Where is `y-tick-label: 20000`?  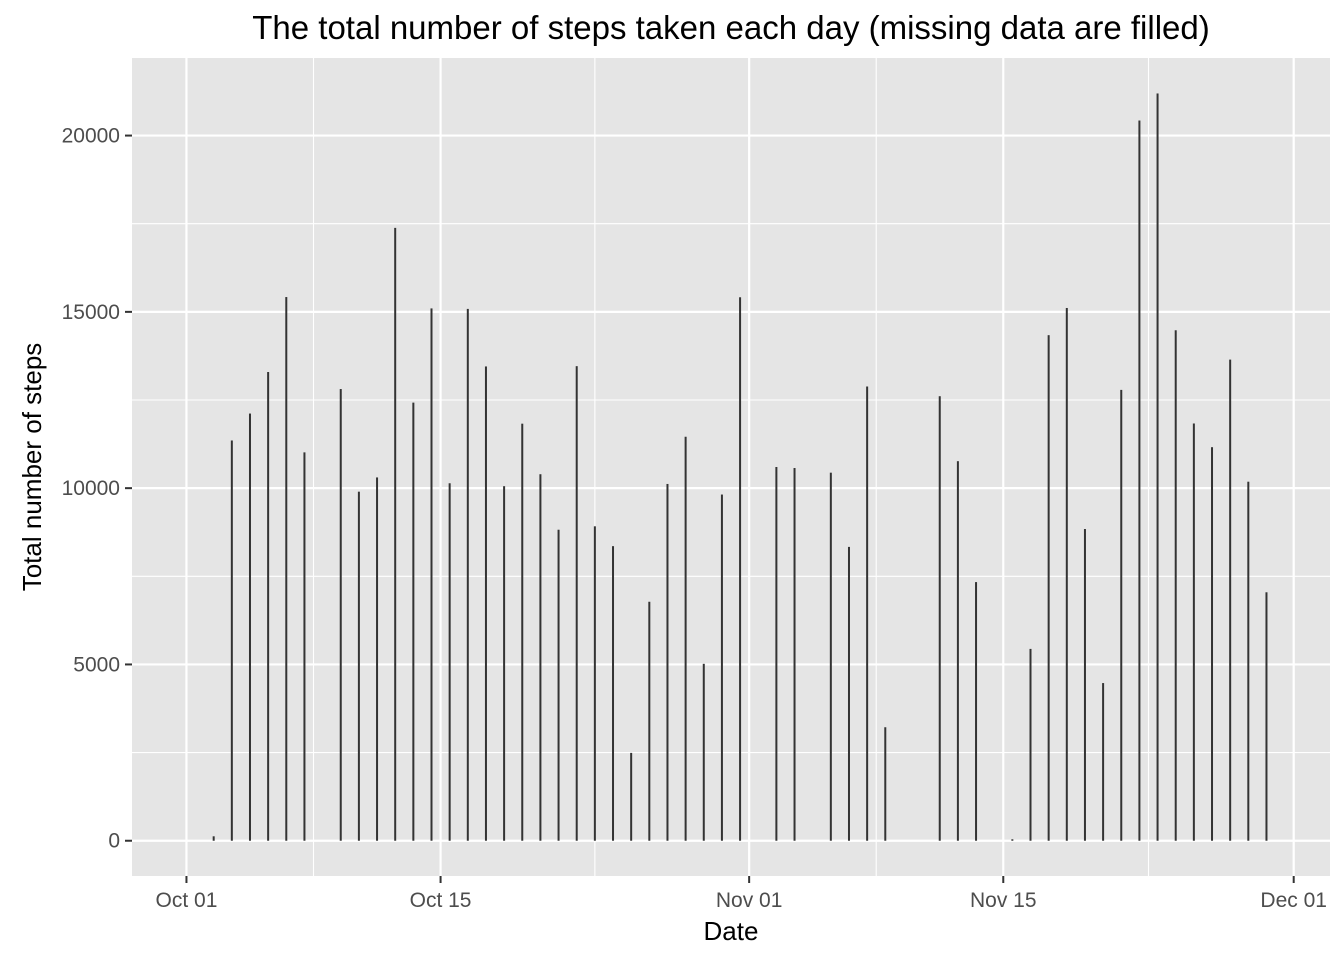 y-tick-label: 20000 is located at coordinates (91, 136).